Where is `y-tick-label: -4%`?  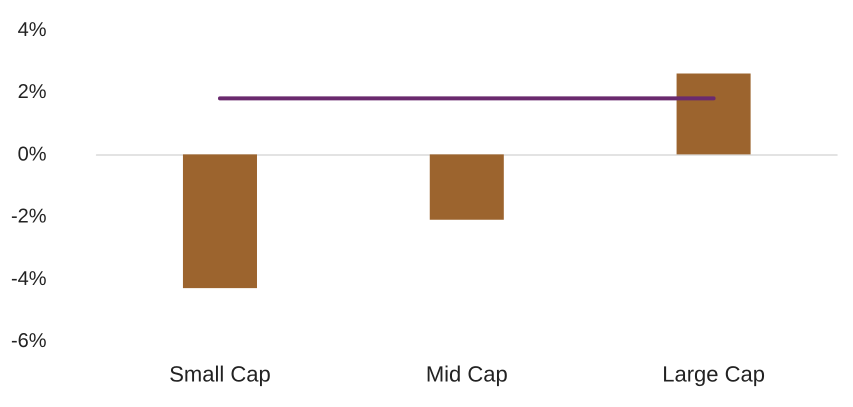
y-tick-label: -4% is located at coordinates (28, 279).